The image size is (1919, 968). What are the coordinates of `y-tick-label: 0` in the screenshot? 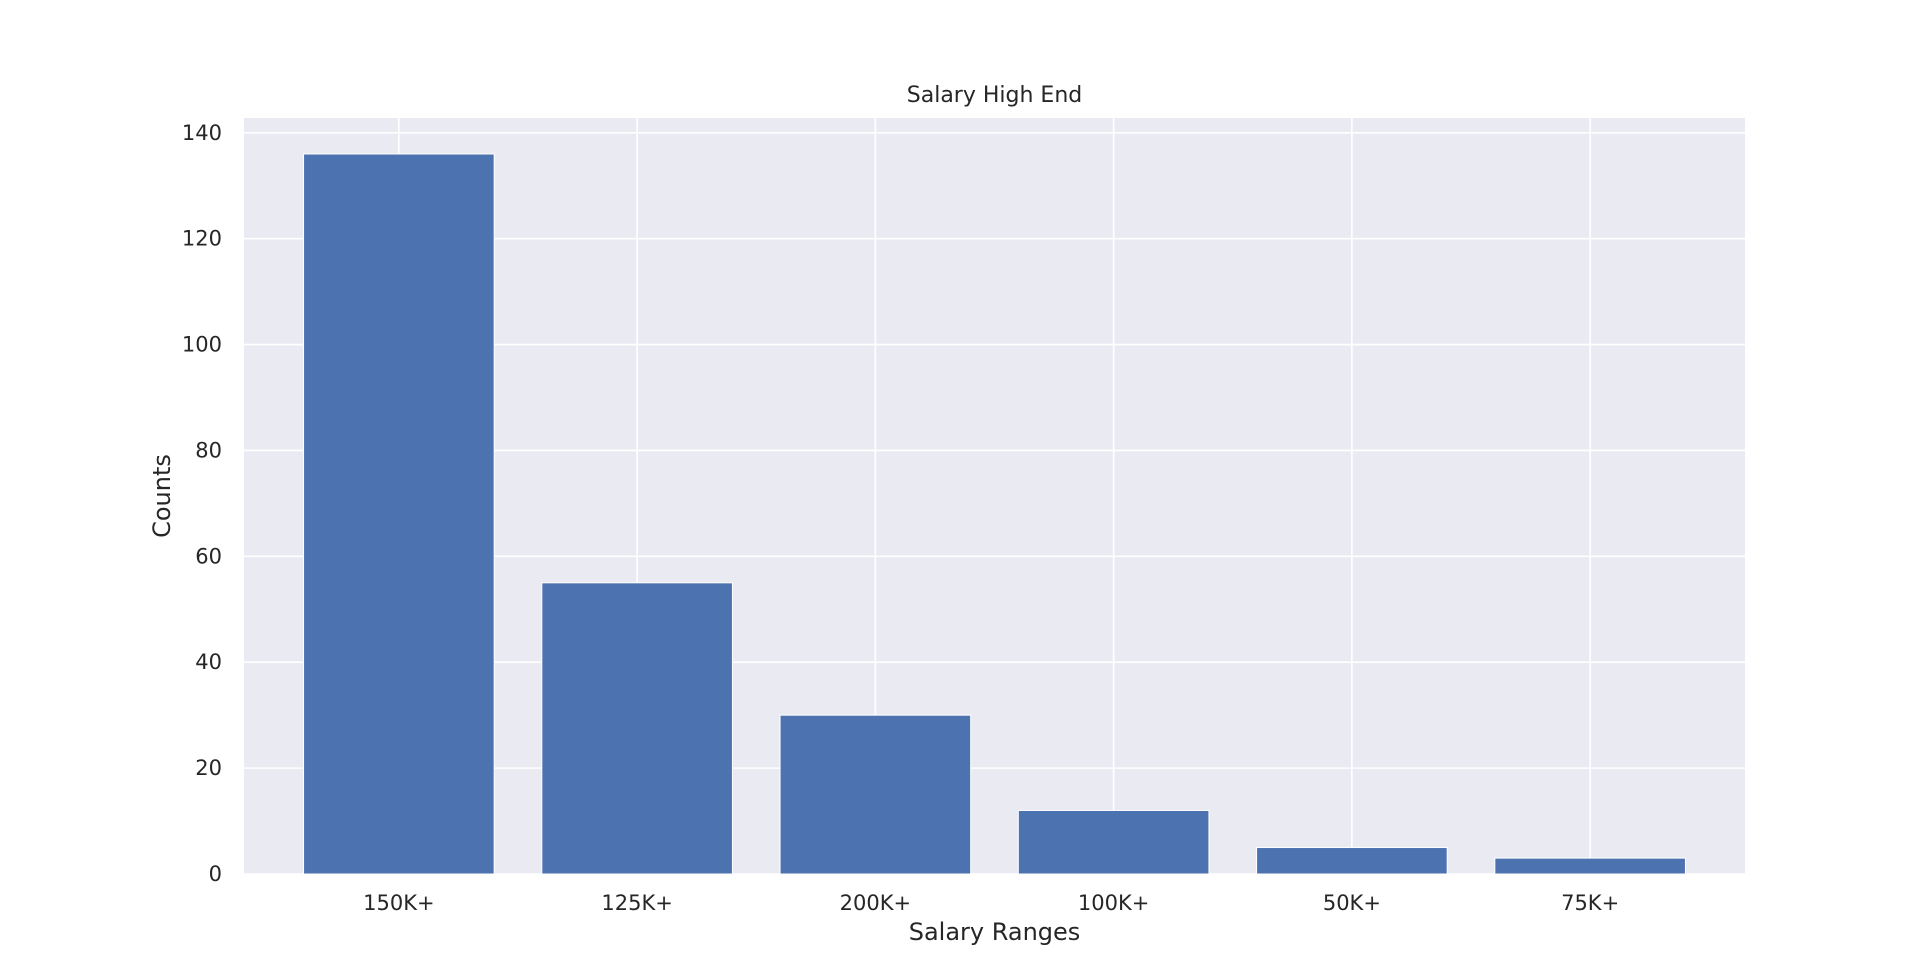 It's located at (215, 874).